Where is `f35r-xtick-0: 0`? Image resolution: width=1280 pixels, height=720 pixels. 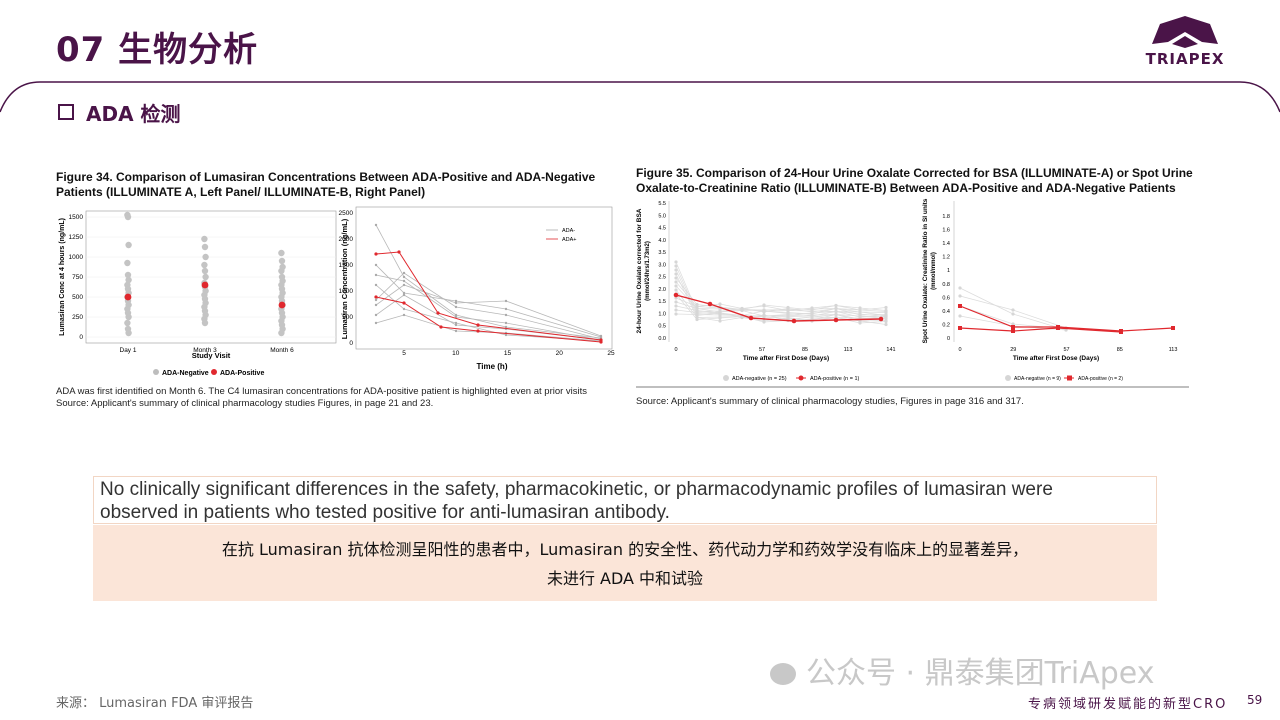 f35r-xtick-0: 0 is located at coordinates (959, 350).